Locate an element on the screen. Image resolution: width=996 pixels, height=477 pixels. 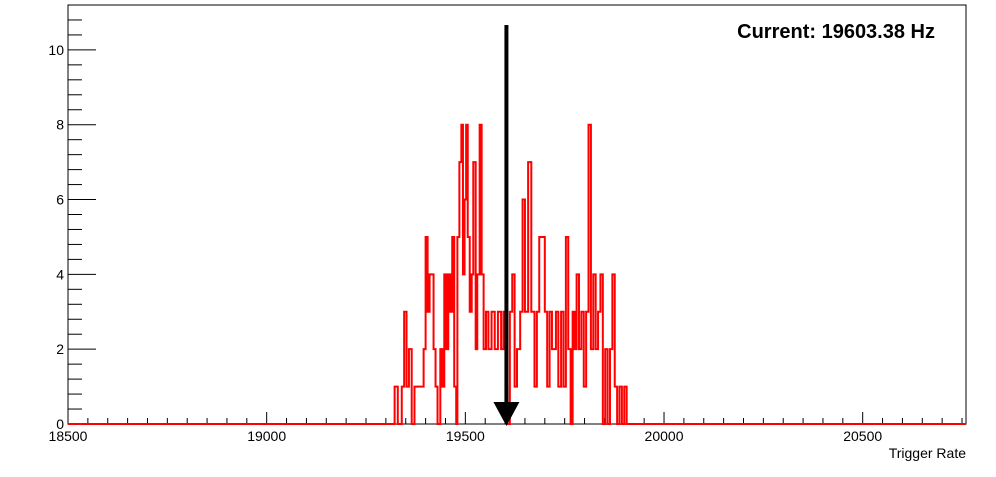
current-rate-marker is located at coordinates (506, 225).